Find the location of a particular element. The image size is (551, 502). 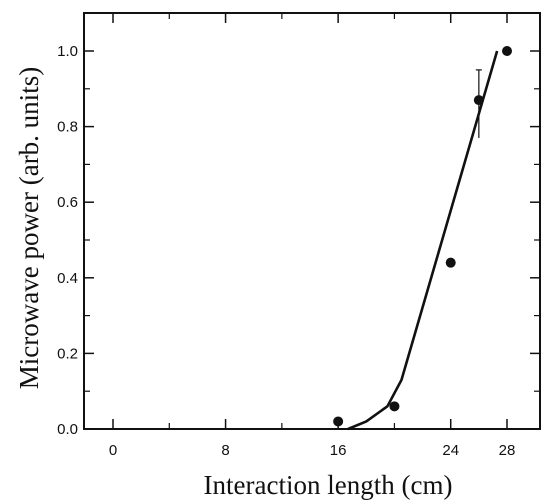

y-tick-label: 0.2 is located at coordinates (67, 353).